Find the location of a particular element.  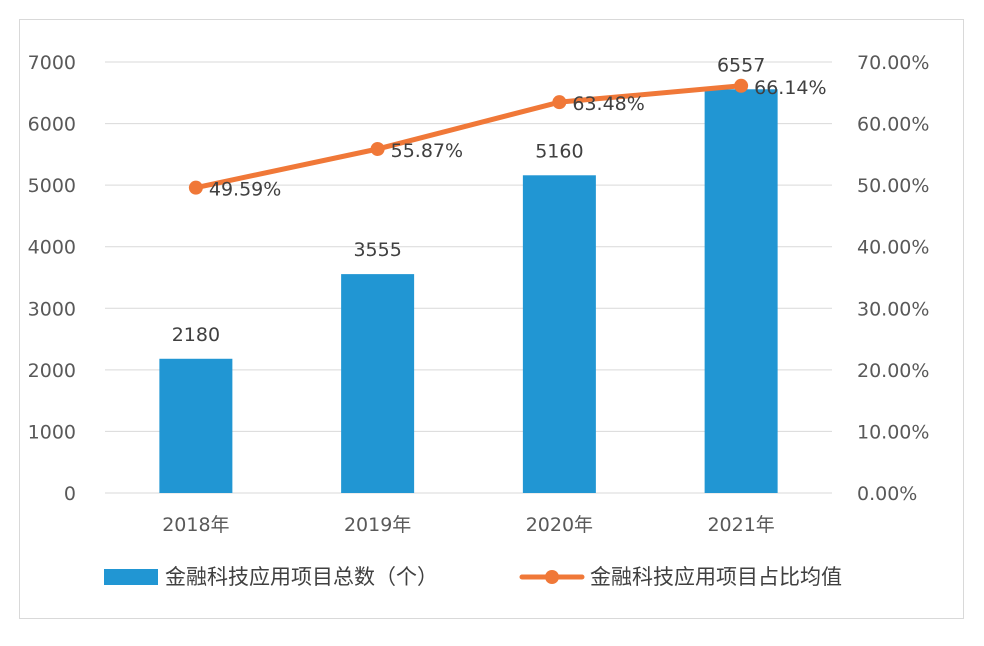

y-right-tick-label: 10.00% is located at coordinates (893, 432).